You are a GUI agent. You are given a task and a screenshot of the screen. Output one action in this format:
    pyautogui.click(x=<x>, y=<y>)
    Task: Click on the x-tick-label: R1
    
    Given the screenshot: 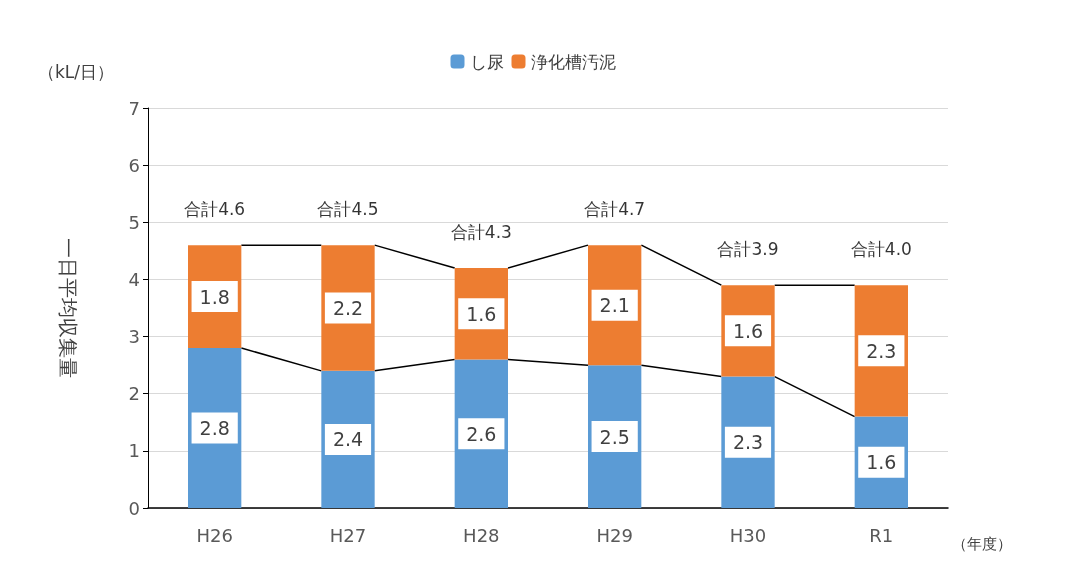 What is the action you would take?
    pyautogui.click(x=881, y=535)
    